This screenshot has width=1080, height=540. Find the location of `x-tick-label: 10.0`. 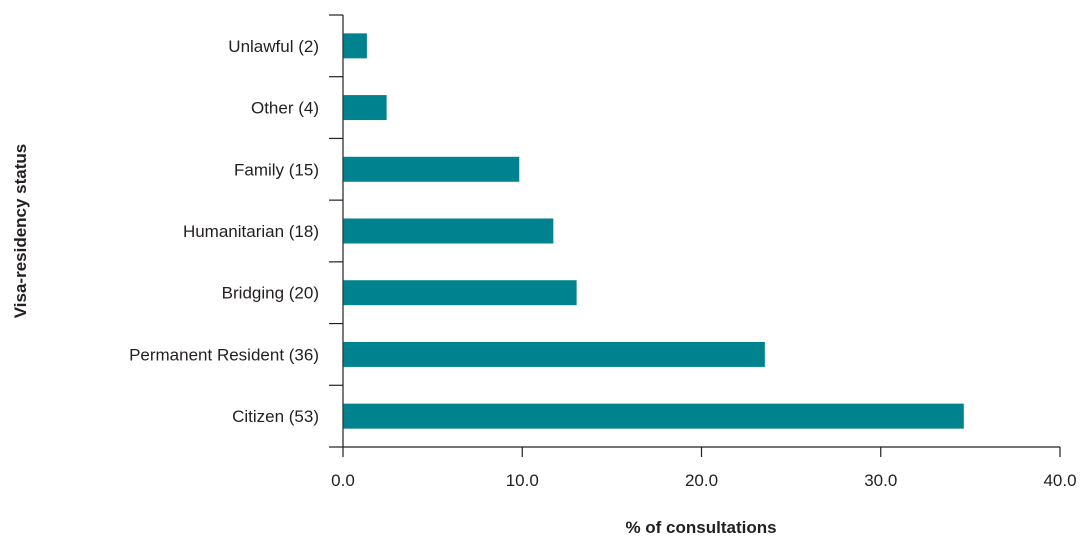

x-tick-label: 10.0 is located at coordinates (522, 480).